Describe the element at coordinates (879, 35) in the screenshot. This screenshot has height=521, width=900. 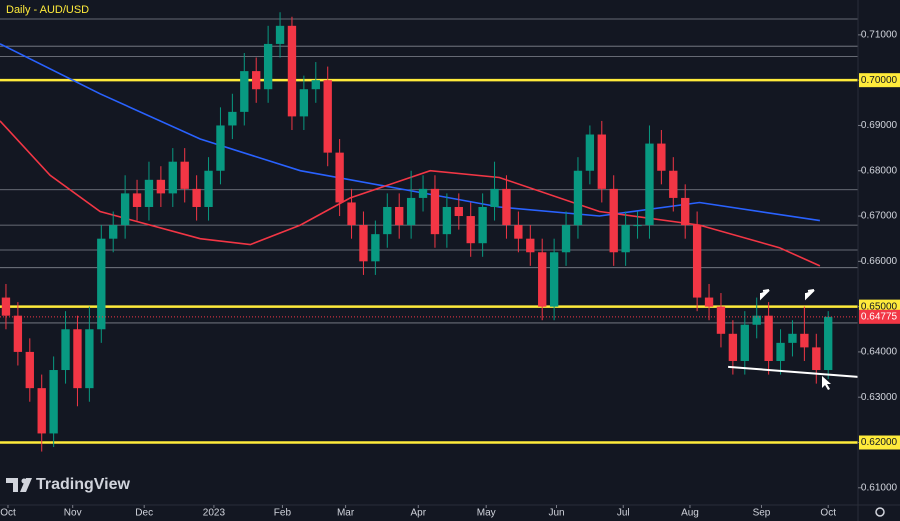
I see `y-tick-label: 0.71000` at that location.